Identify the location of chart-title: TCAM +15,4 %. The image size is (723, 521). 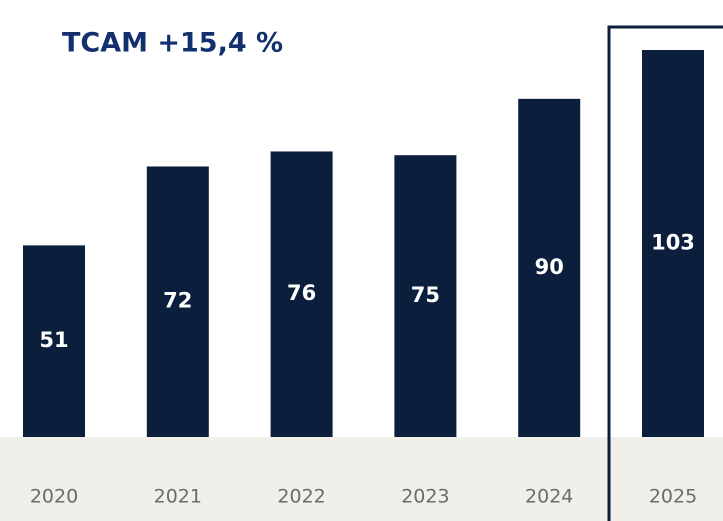
(172, 43).